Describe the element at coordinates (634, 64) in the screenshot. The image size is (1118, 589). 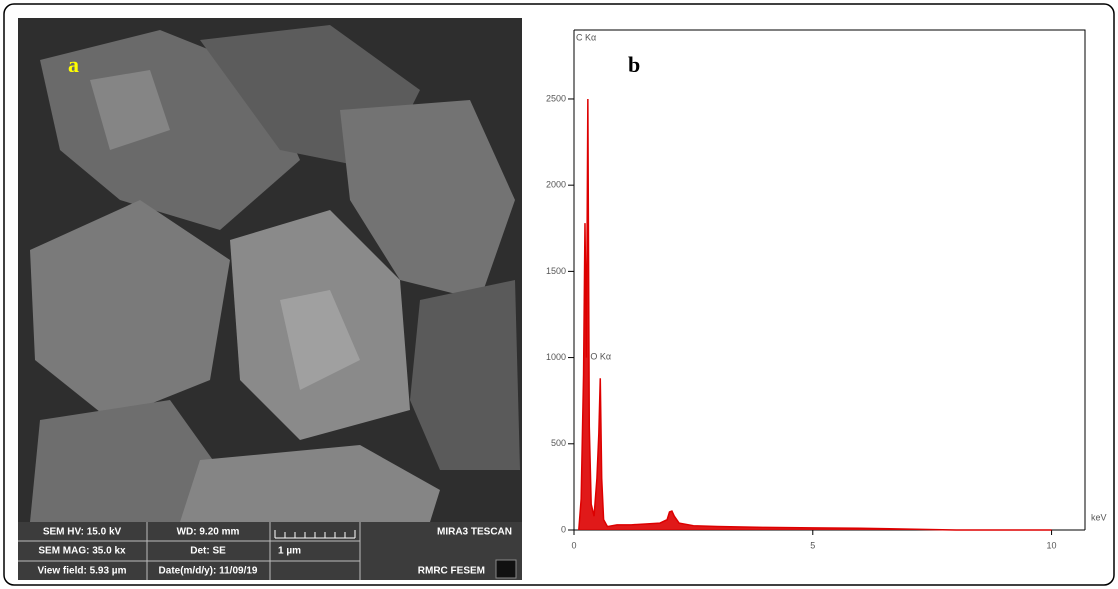
I see `panel-label: b` at that location.